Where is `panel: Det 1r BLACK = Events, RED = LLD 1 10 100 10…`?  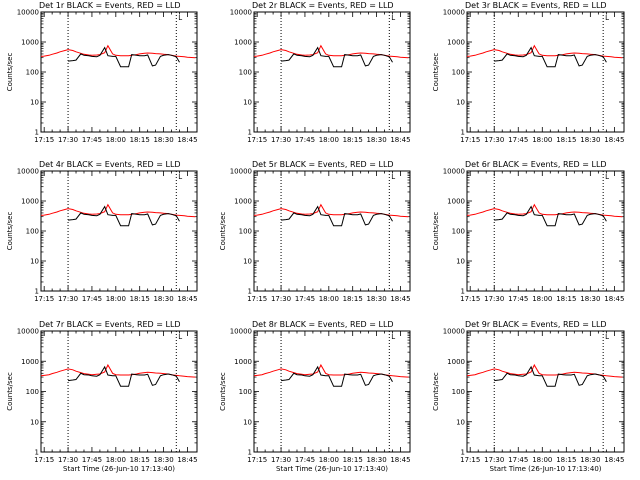 panel: Det 1r BLACK = Events, RED = LLD 1 10 100 10… is located at coordinates (102, 72).